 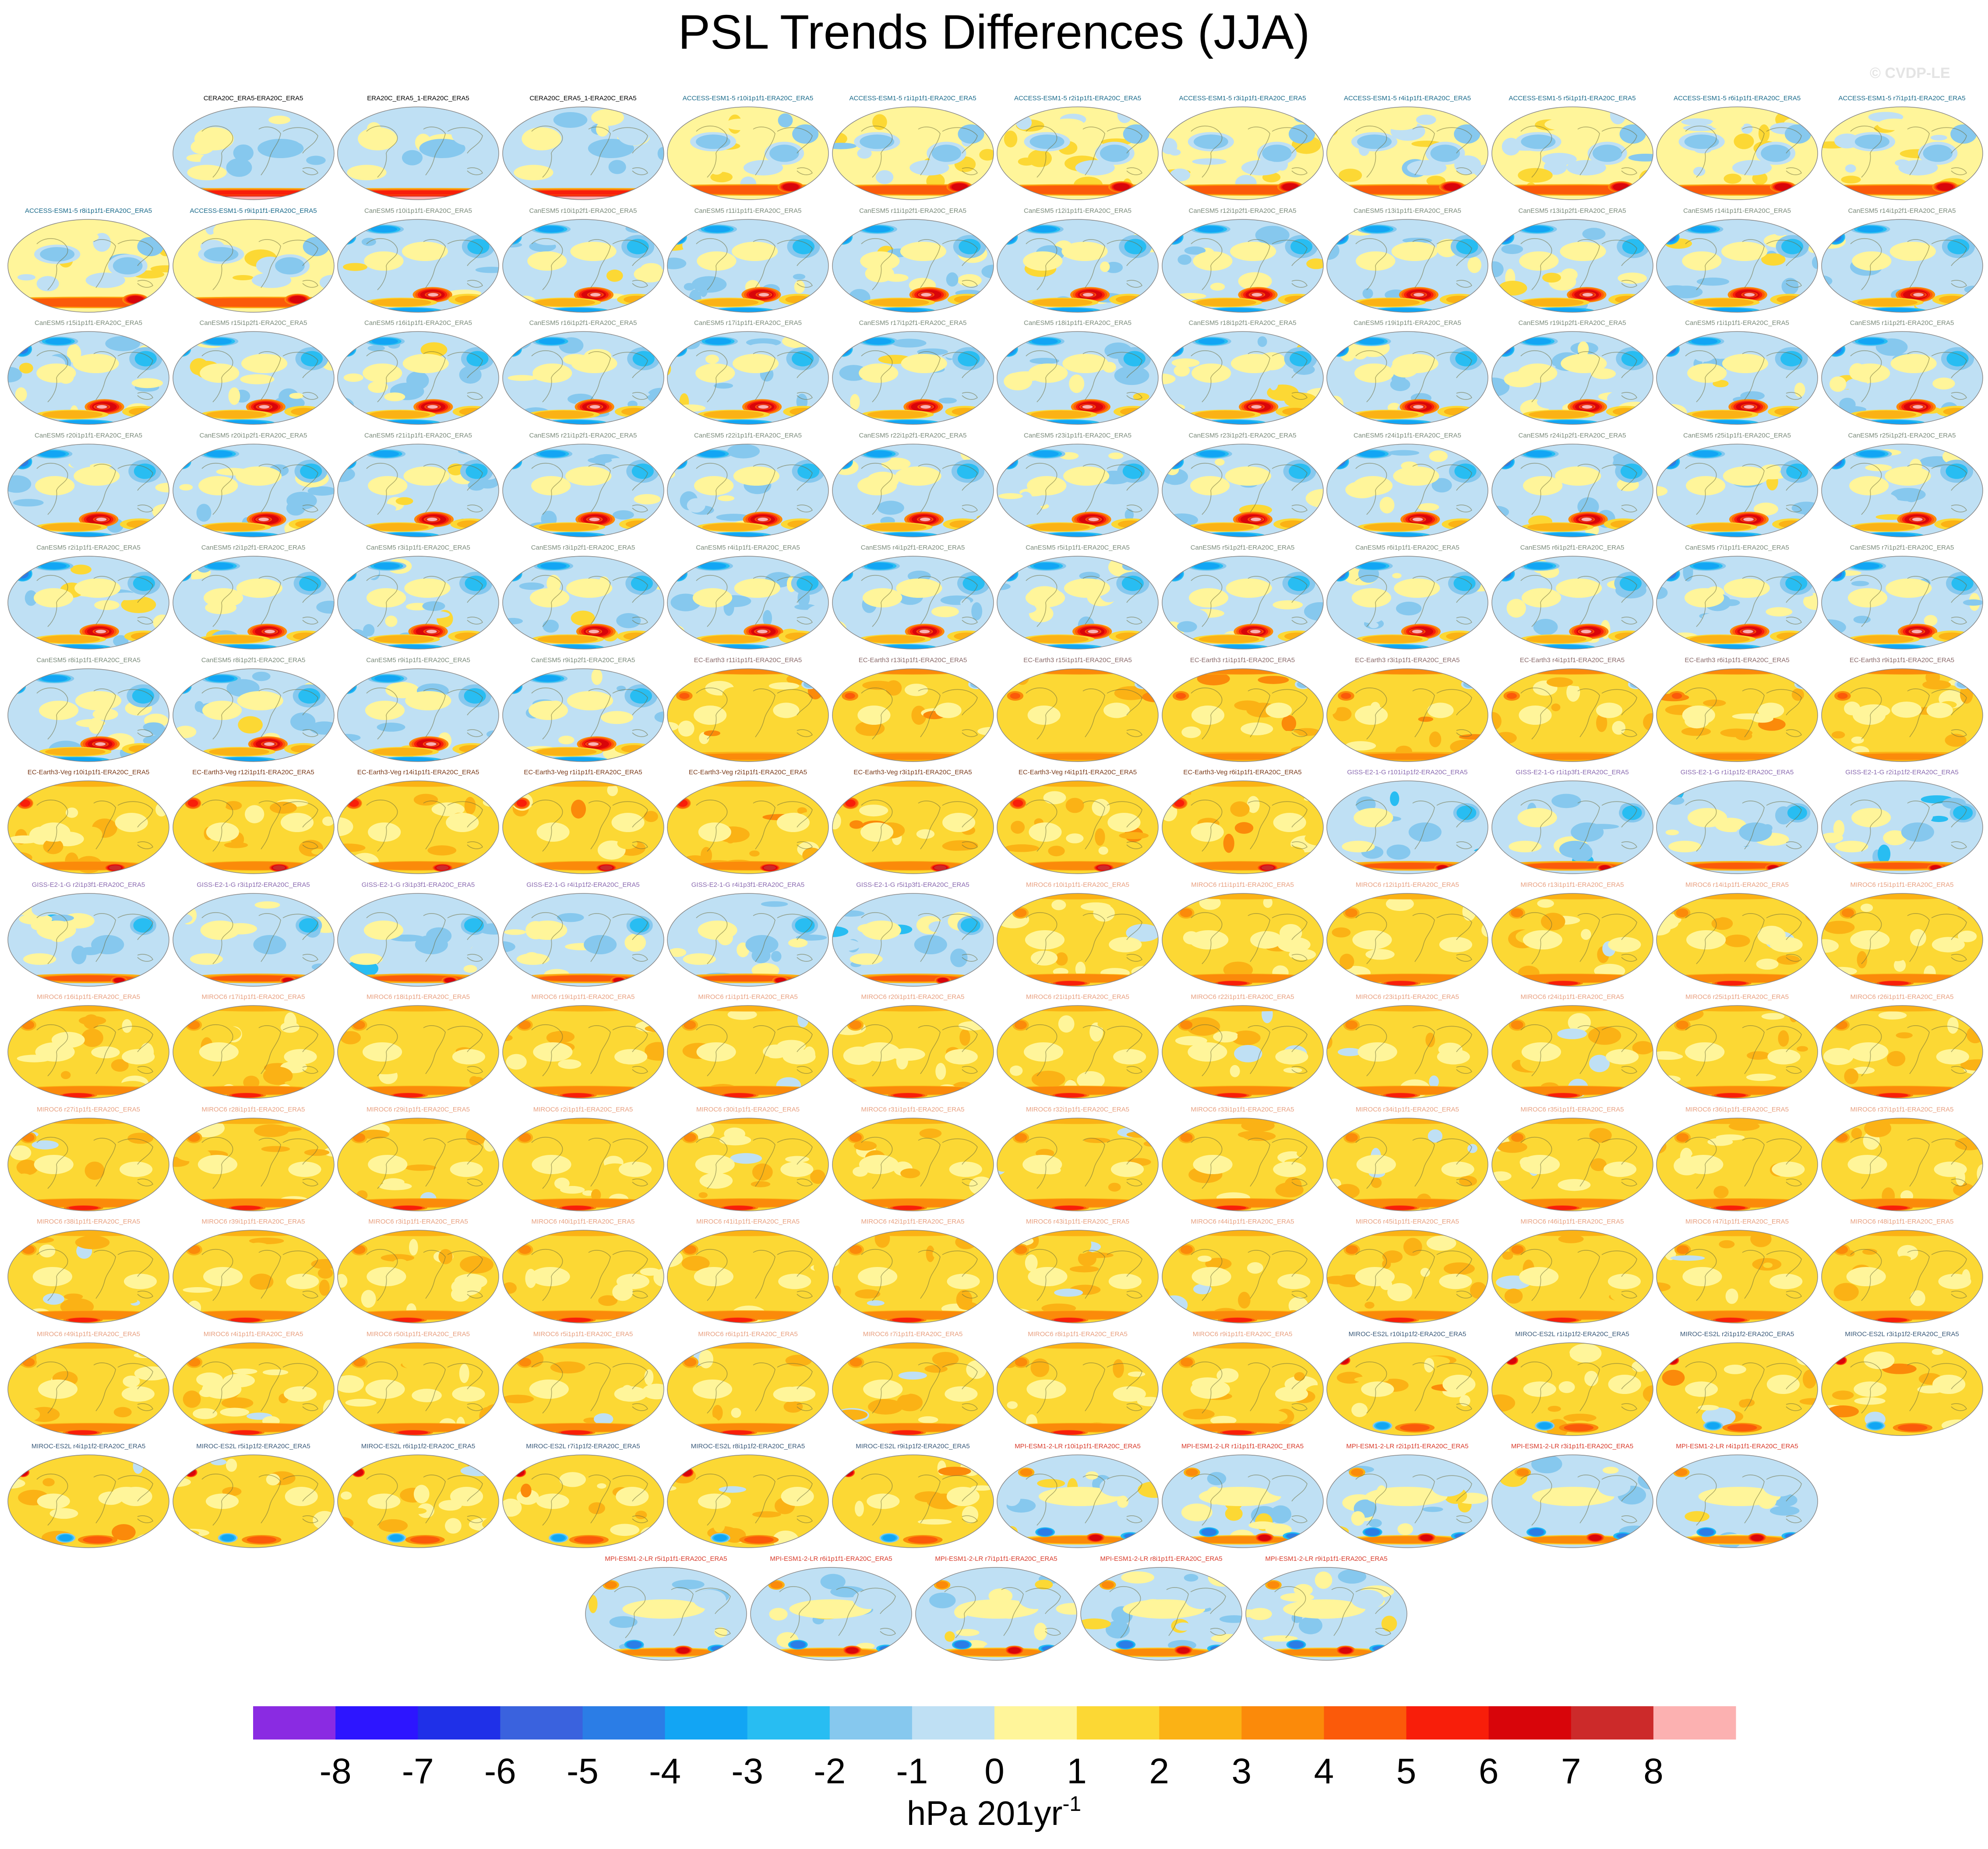 What do you see at coordinates (1077, 486) in the screenshot?
I see `map-panel: CanESM5 r23i1p1f1-ERA20C_ERA5` at bounding box center [1077, 486].